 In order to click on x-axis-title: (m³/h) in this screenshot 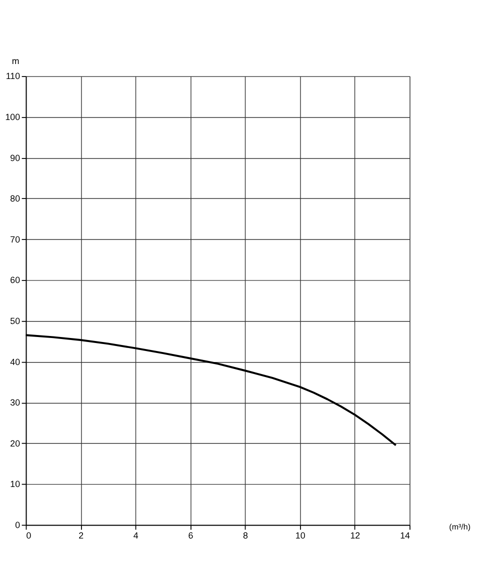, I will do `click(460, 527)`.